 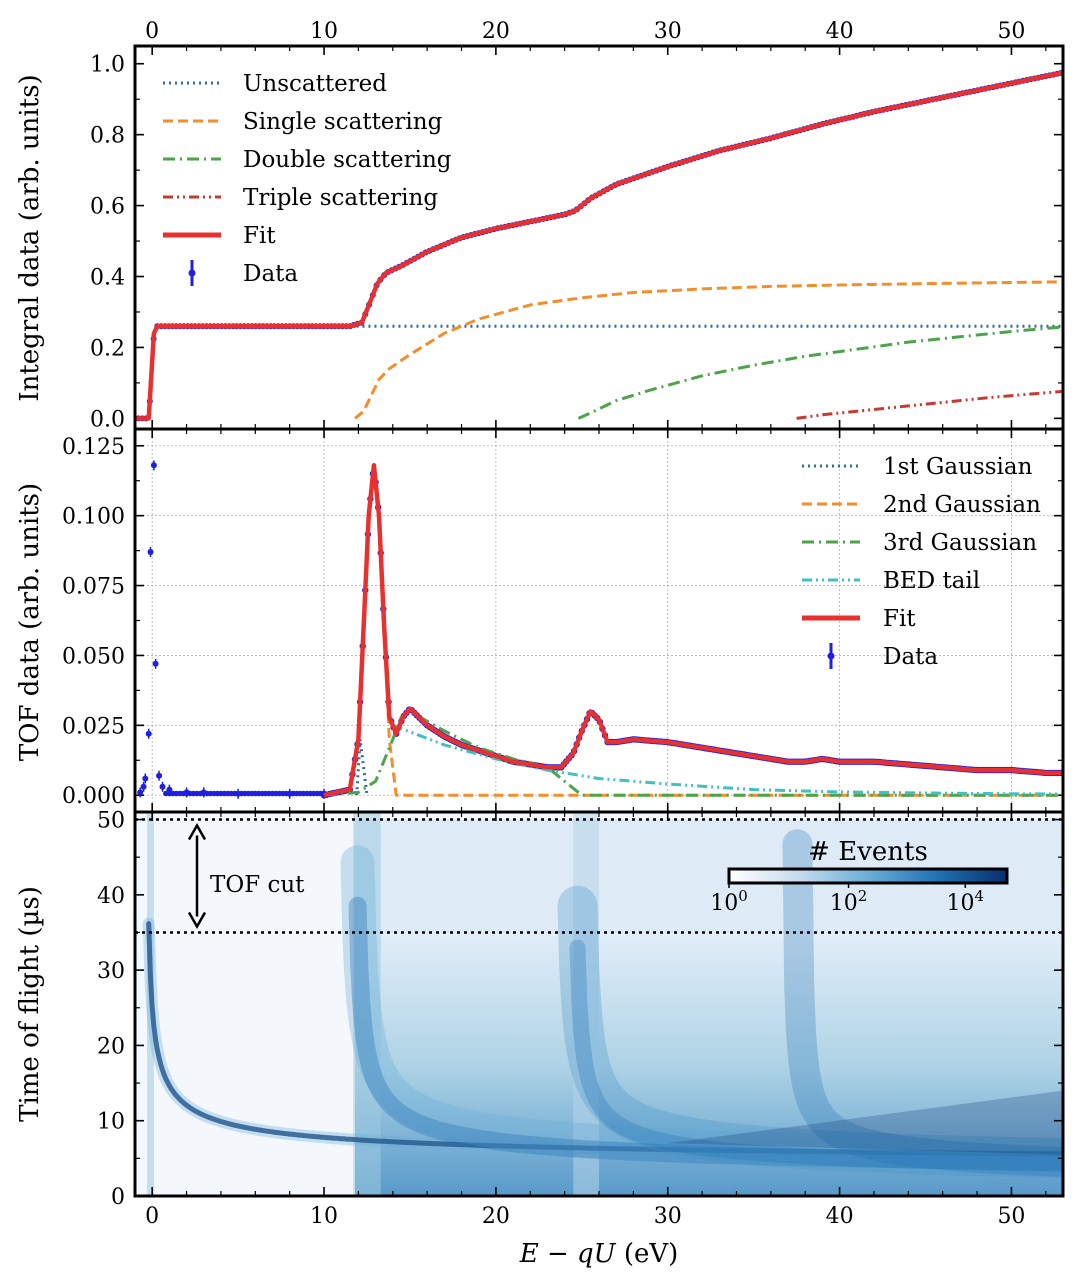 What do you see at coordinates (1011, 1216) in the screenshot?
I see `x-tick-label: 50` at bounding box center [1011, 1216].